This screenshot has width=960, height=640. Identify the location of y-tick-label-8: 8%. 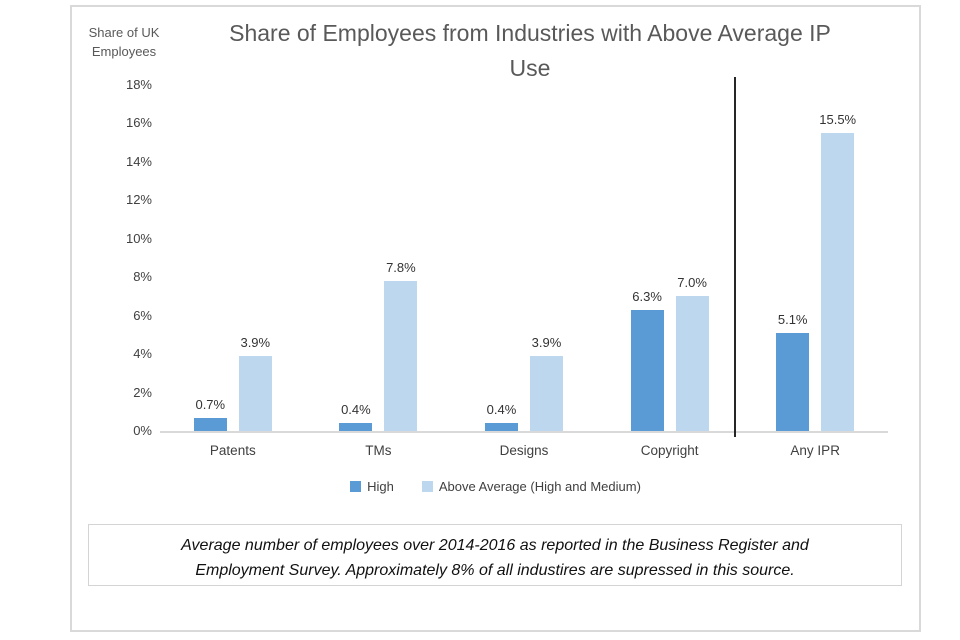
(142, 277).